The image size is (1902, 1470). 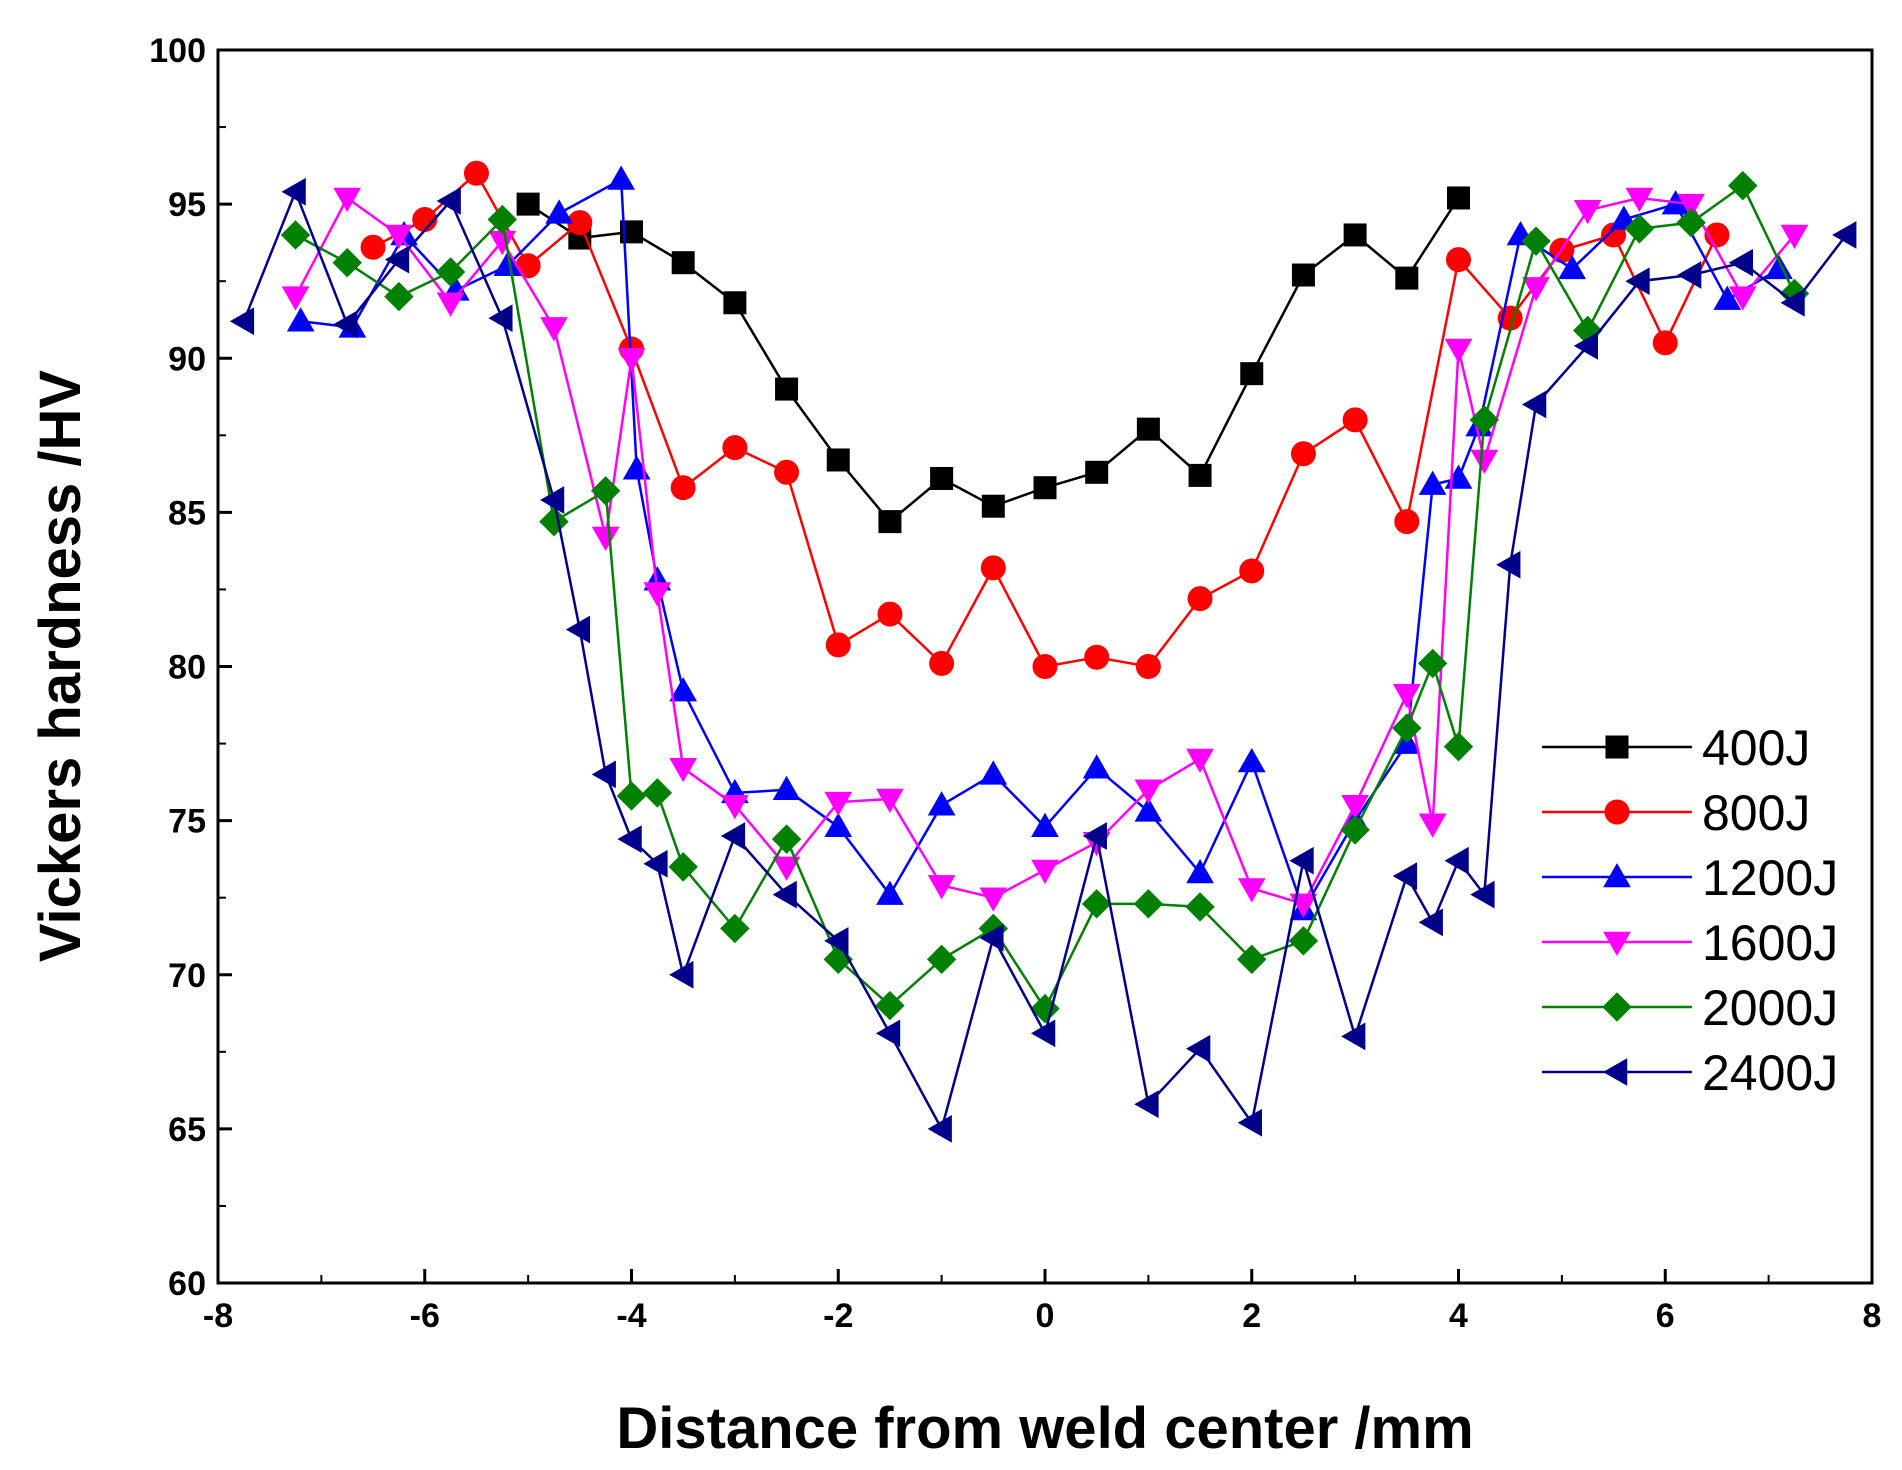 What do you see at coordinates (1690, 1008) in the screenshot?
I see `legend-item-2000J: 2000J` at bounding box center [1690, 1008].